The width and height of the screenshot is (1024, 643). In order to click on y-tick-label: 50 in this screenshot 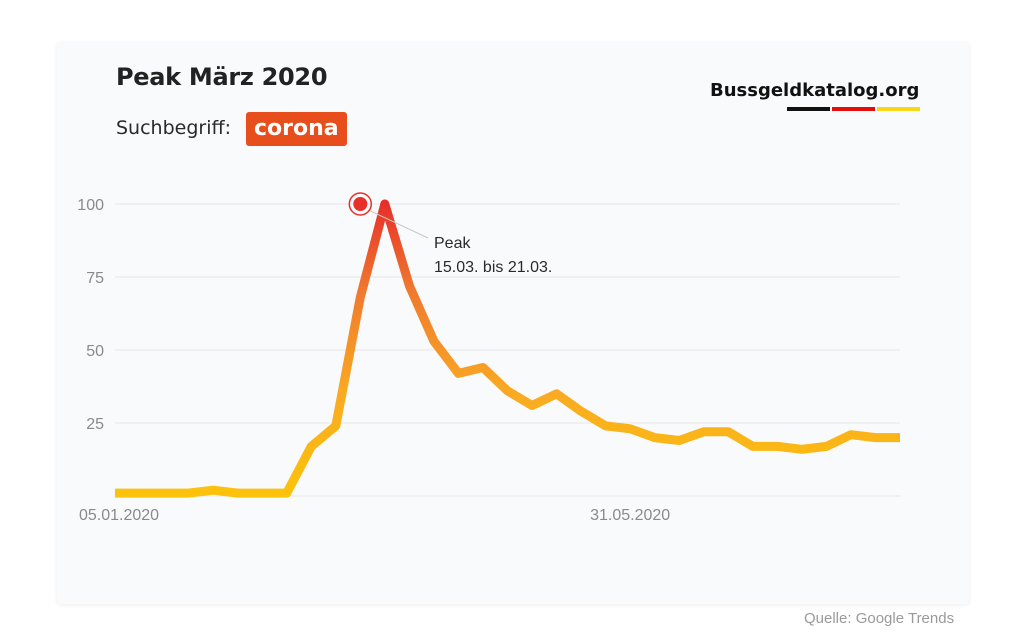, I will do `click(95, 351)`.